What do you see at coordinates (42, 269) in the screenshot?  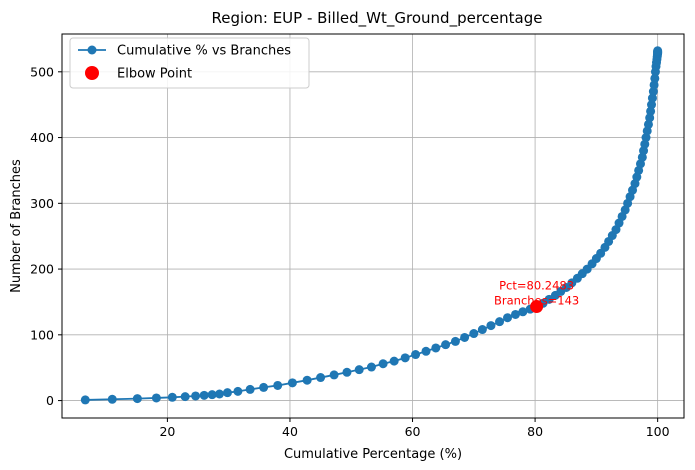 I see `y-tick-label: 200` at bounding box center [42, 269].